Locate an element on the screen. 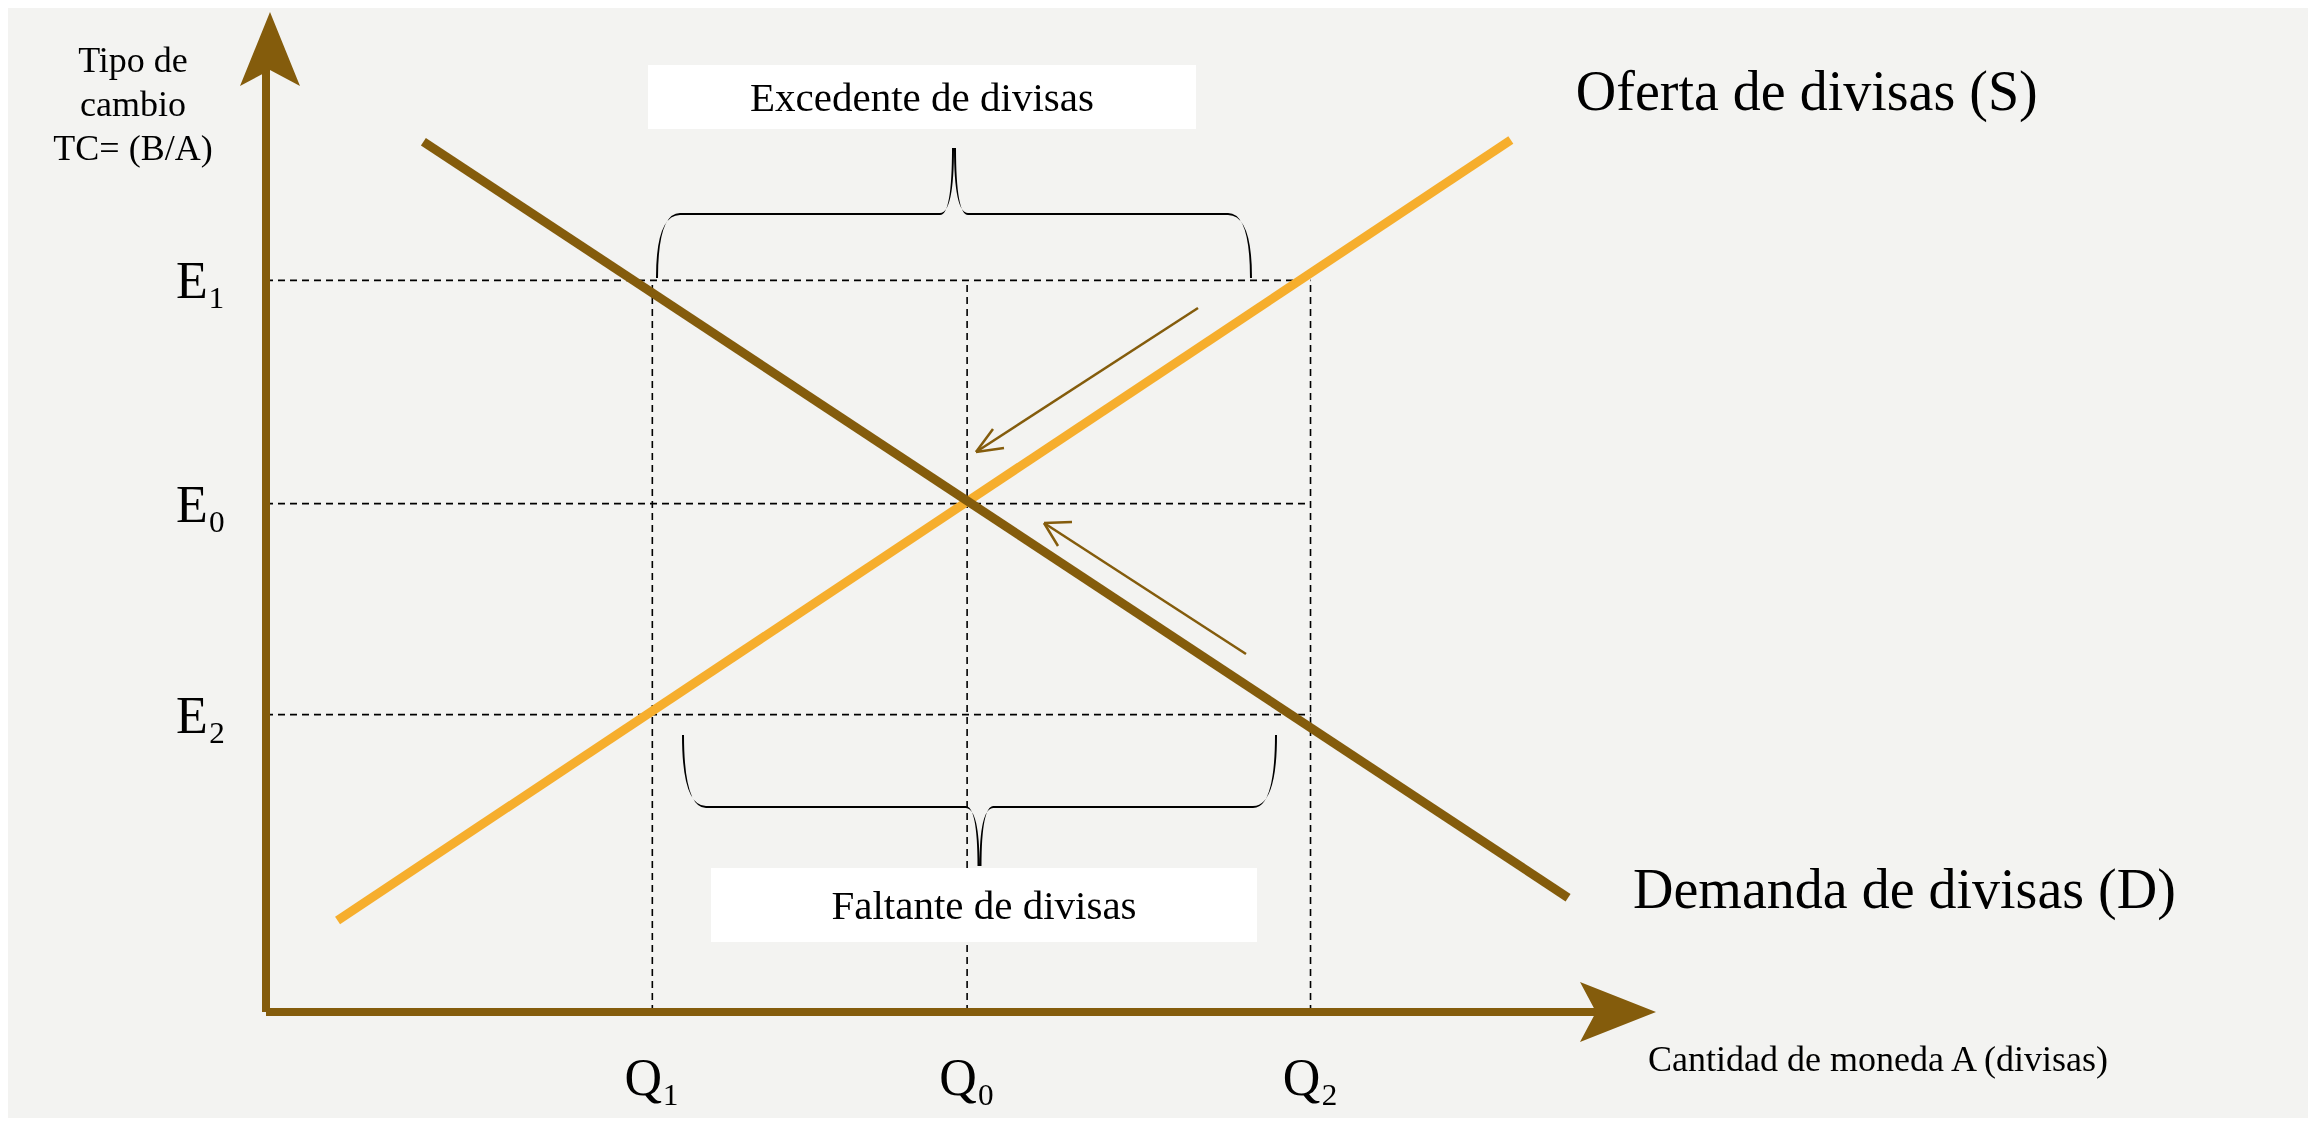  series-label: Oferta de divisas (S) is located at coordinates (1806, 91).